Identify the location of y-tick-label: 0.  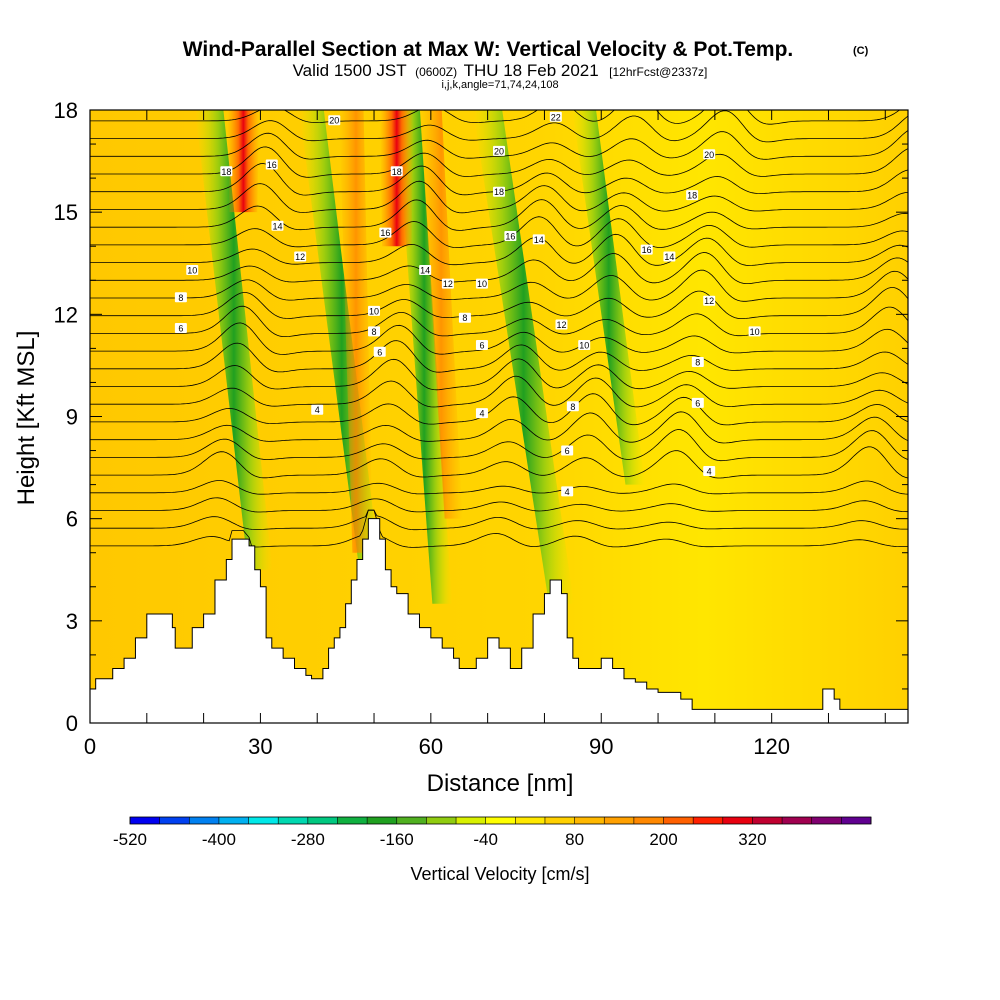
(72, 723).